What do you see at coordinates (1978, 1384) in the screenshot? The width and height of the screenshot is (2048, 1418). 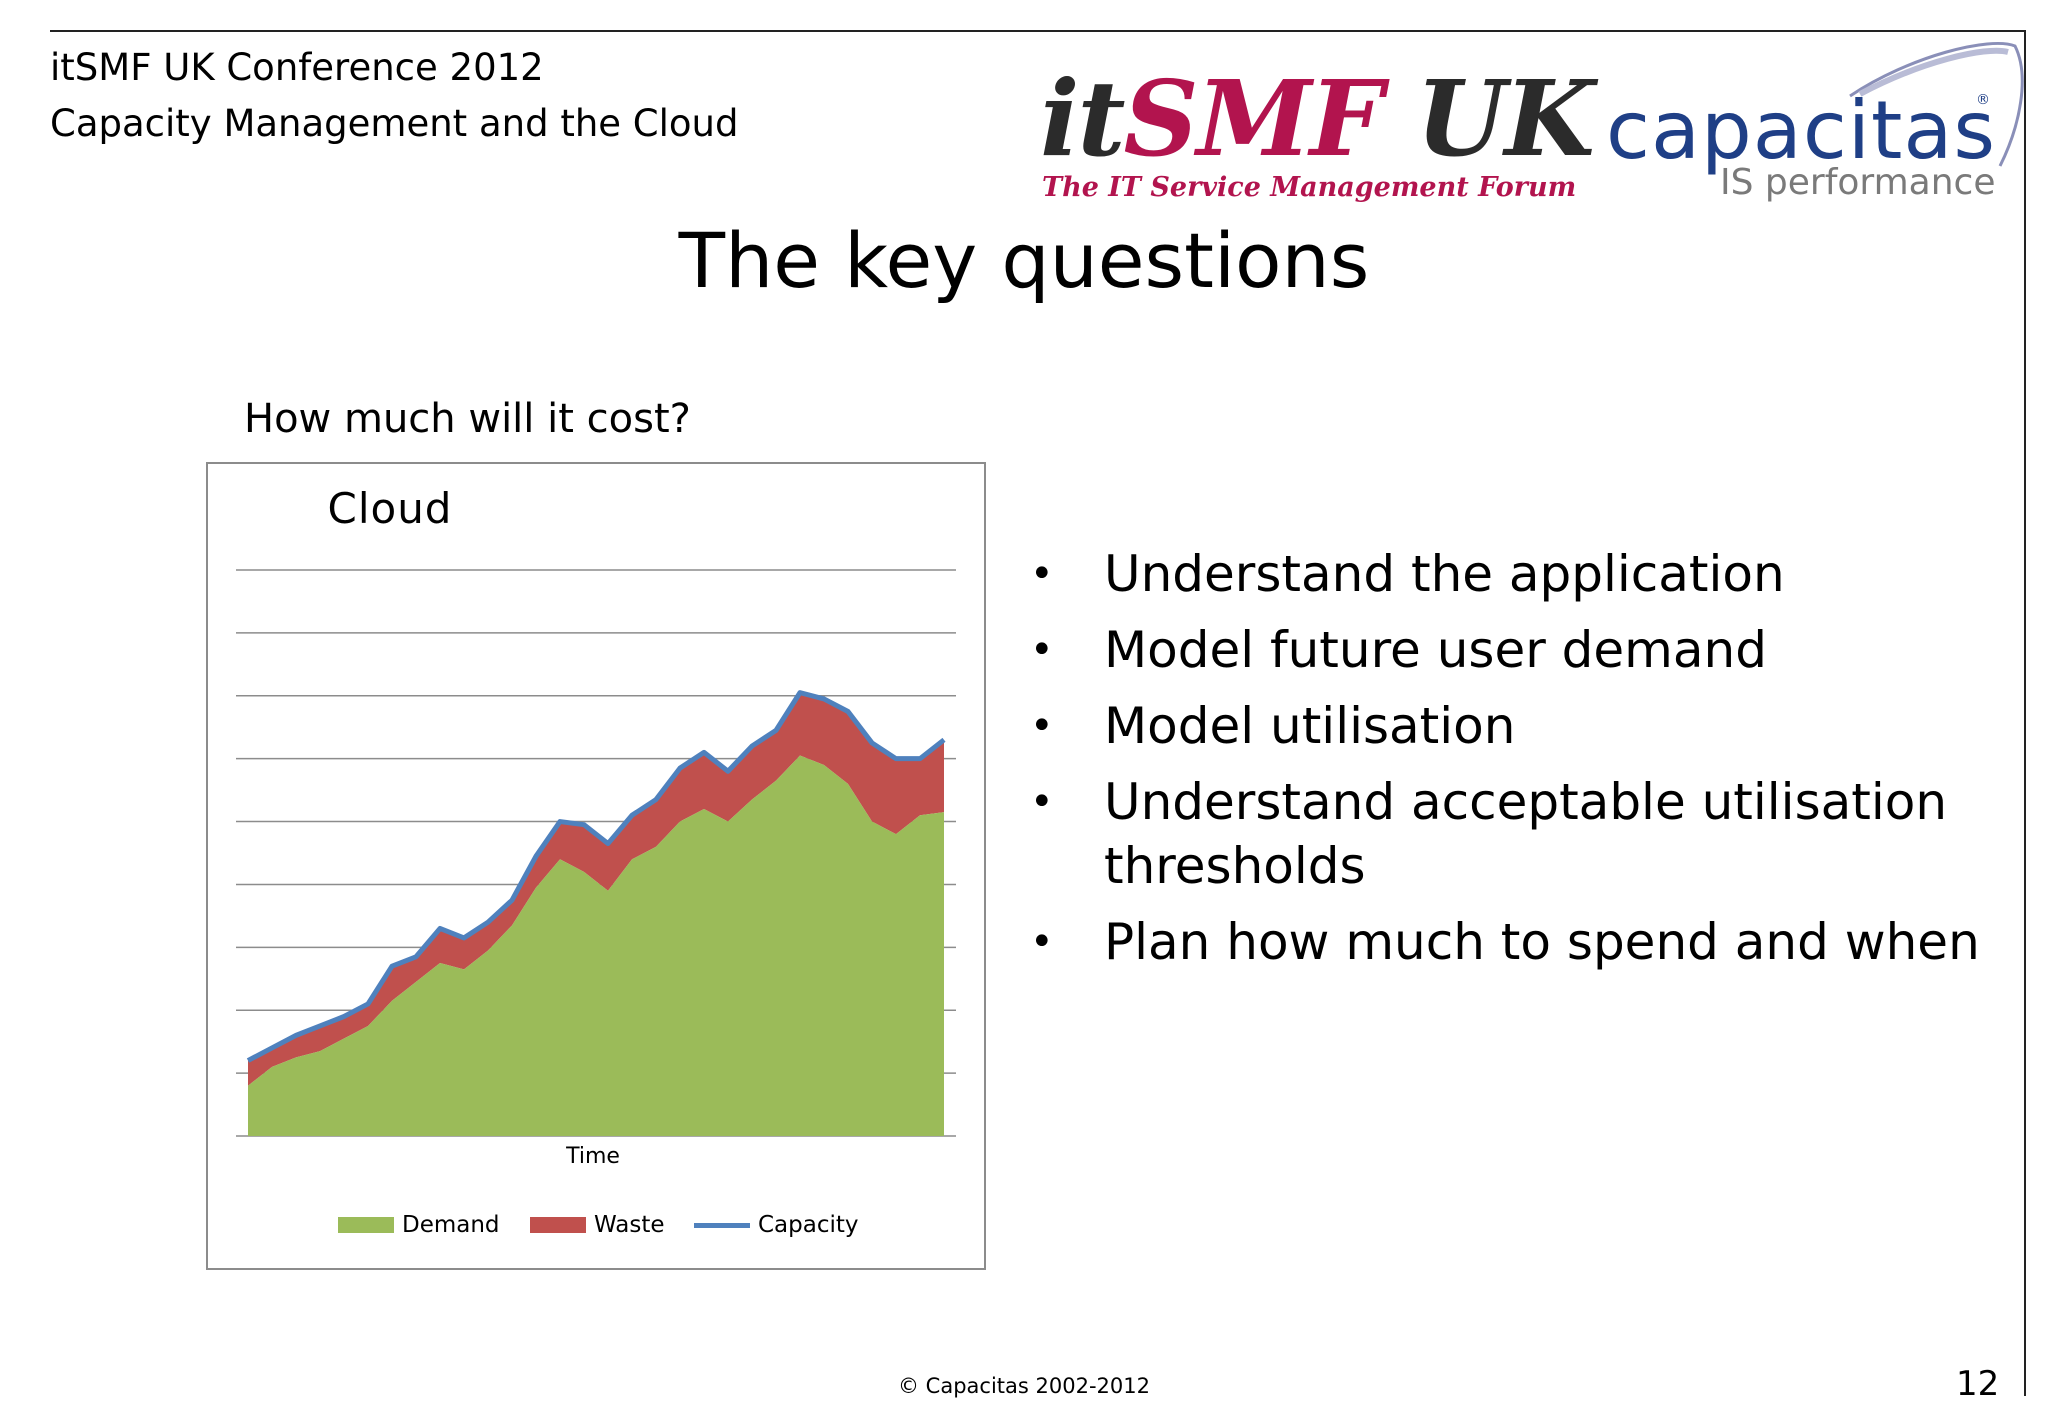 I see `page-number: 12` at bounding box center [1978, 1384].